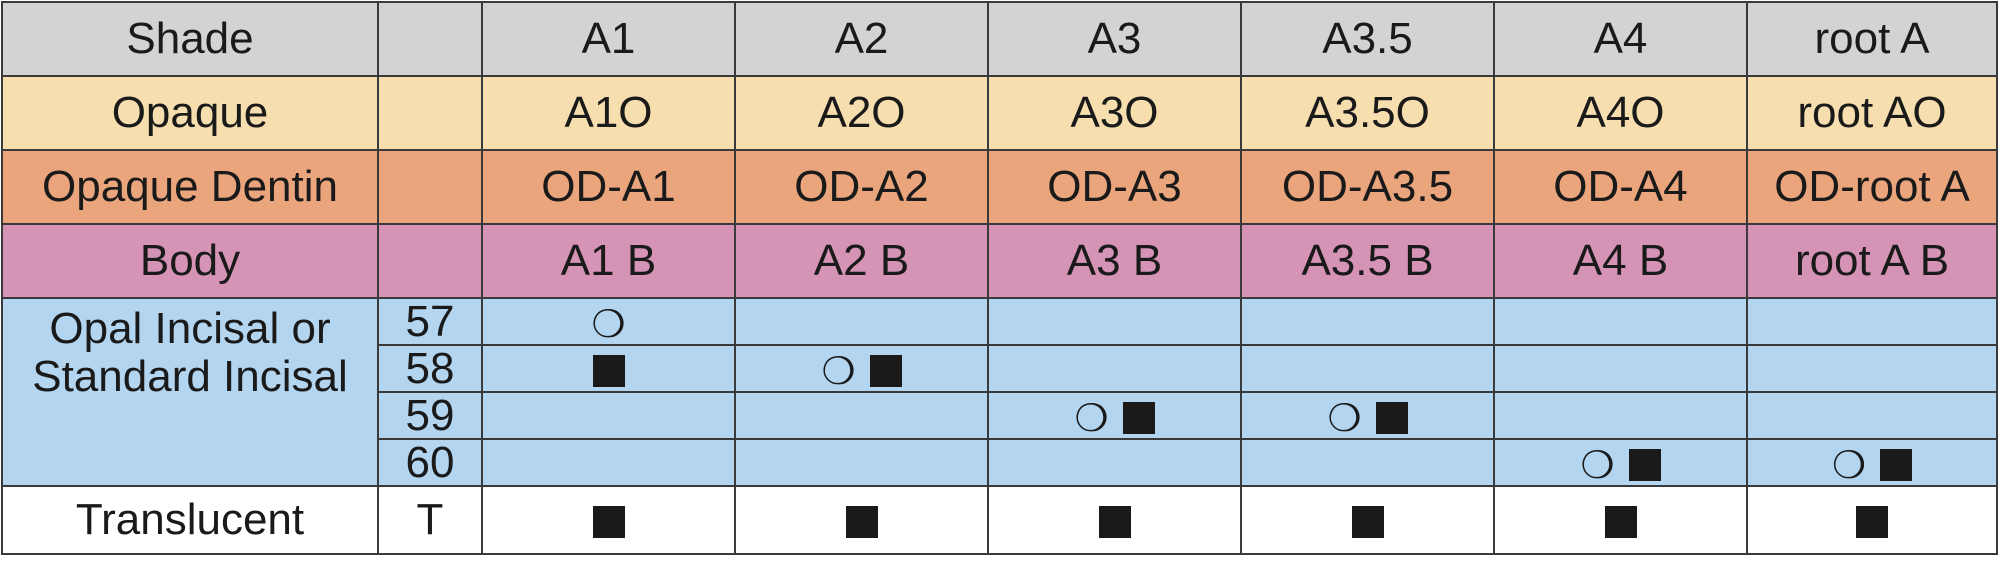 This screenshot has height=575, width=2000. What do you see at coordinates (430, 415) in the screenshot?
I see `incisal-code: 59` at bounding box center [430, 415].